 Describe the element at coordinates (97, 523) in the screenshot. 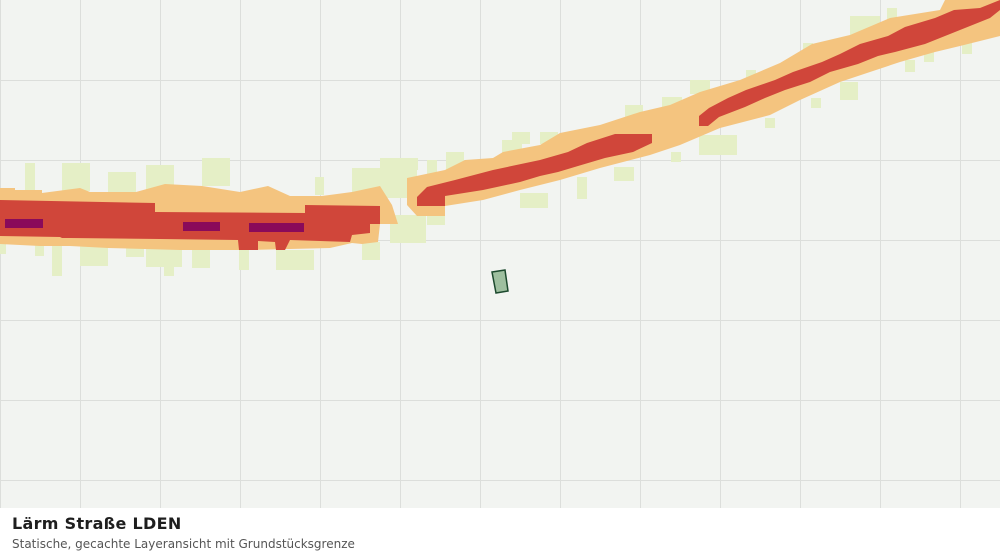

I see `map-title: Lärm Straße LDEN` at that location.